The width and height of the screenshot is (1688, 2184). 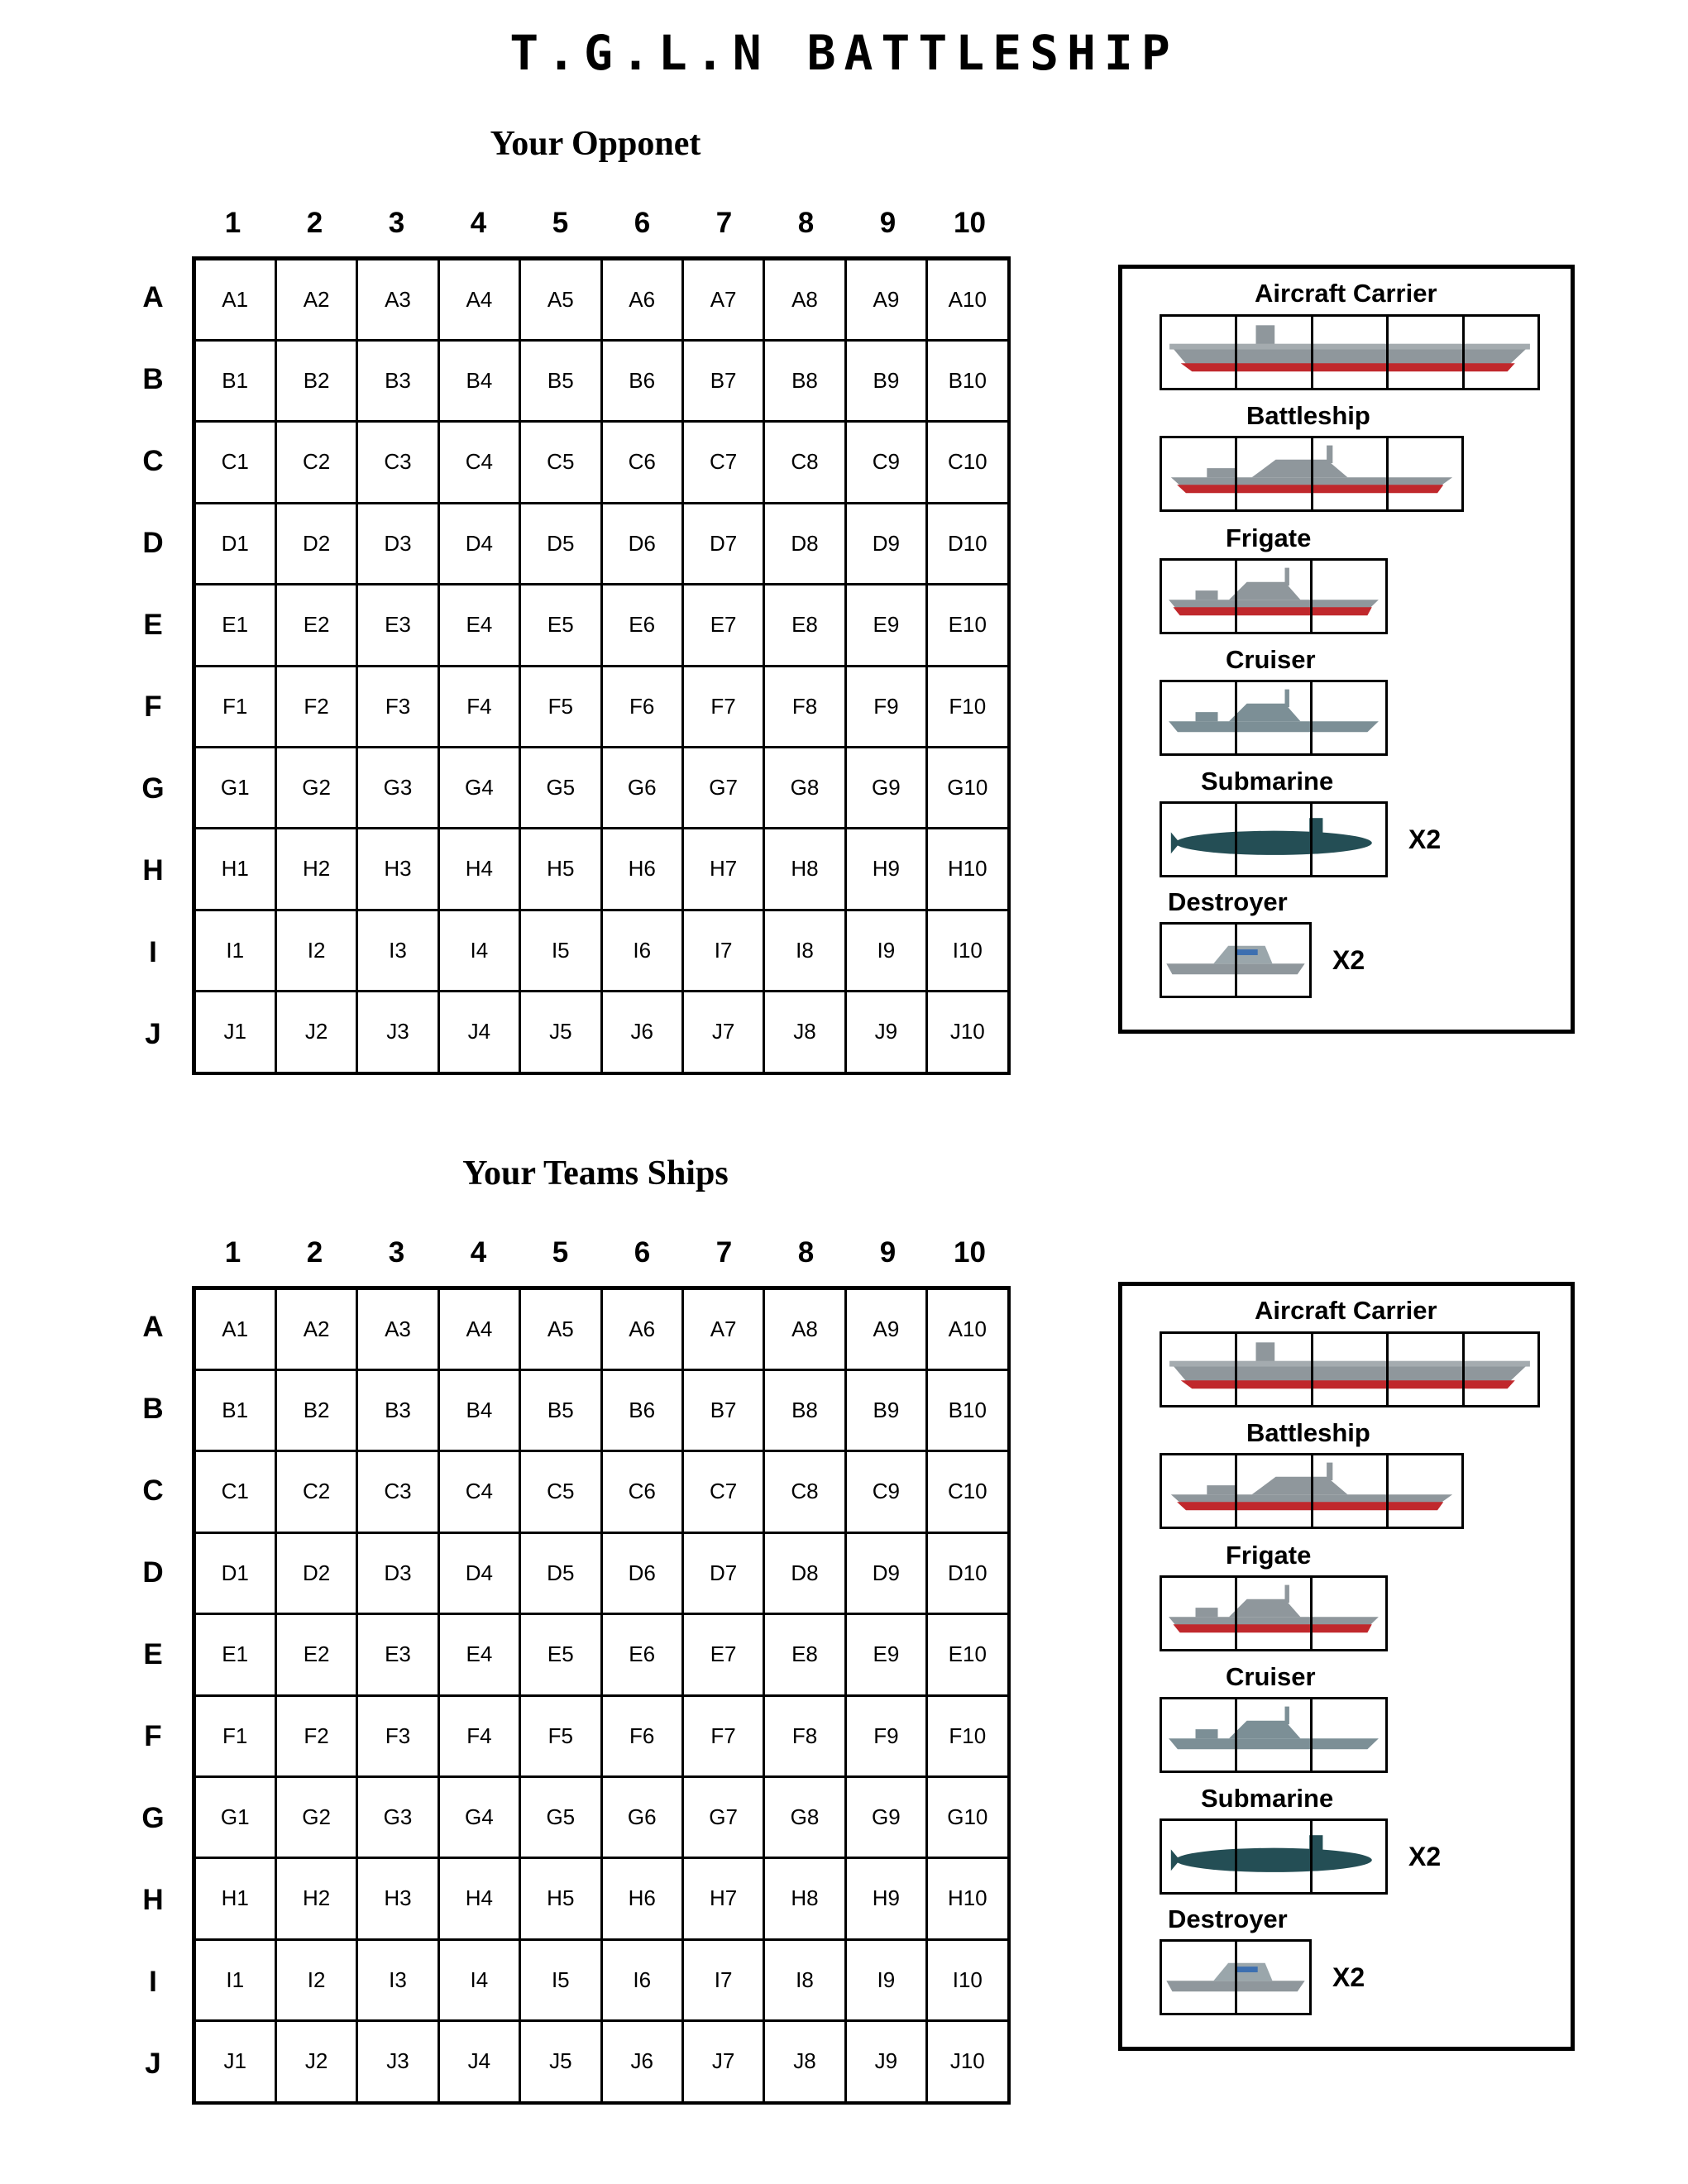 I want to click on grid-cell: J6, so click(x=642, y=2061).